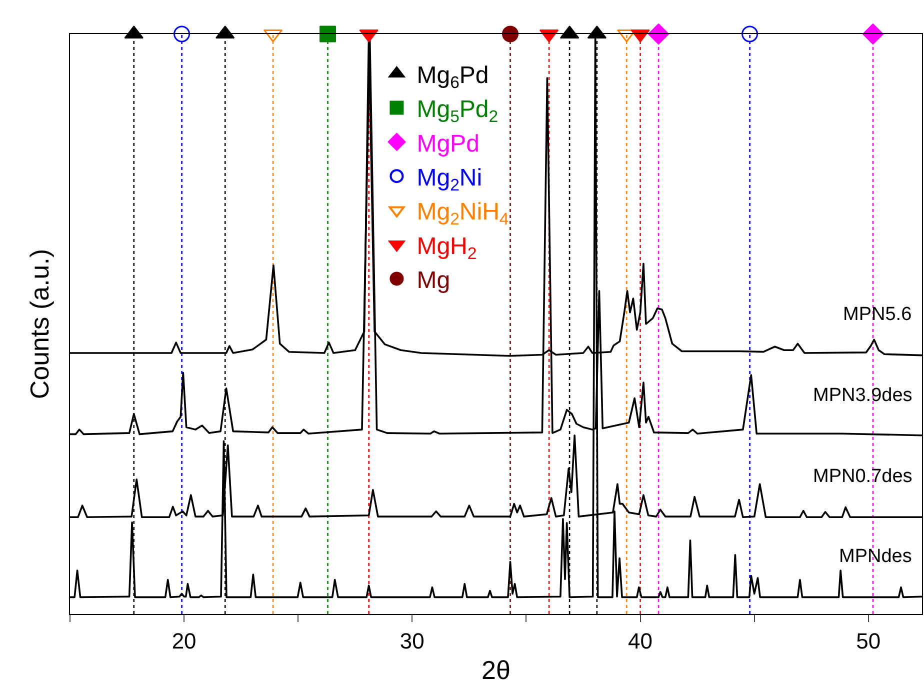  I want to click on x-tick-label: 40, so click(640, 641).